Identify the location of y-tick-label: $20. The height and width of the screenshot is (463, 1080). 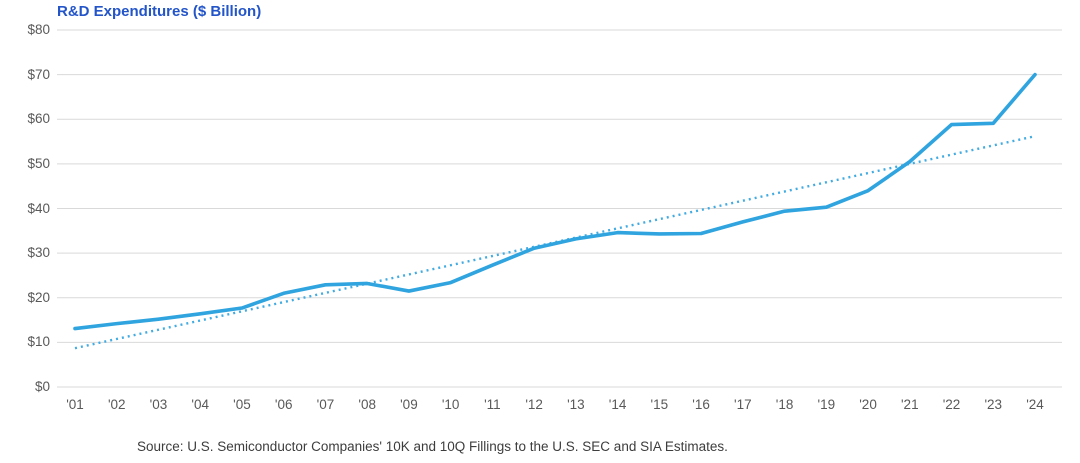
(38, 297).